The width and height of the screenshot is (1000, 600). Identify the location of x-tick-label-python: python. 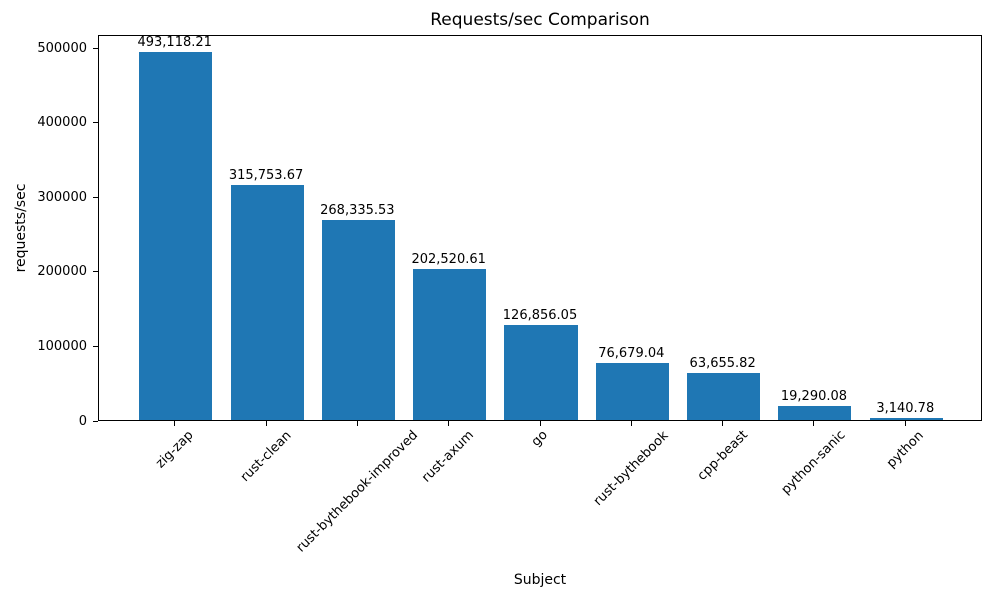
(905, 449).